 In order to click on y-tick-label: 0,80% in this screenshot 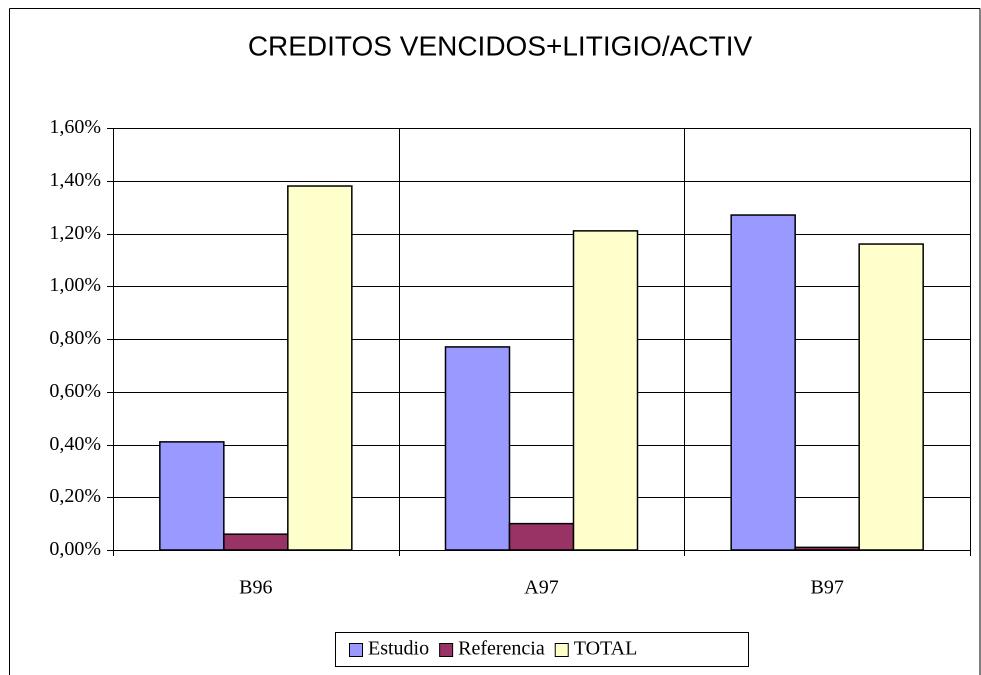, I will do `click(75, 338)`.